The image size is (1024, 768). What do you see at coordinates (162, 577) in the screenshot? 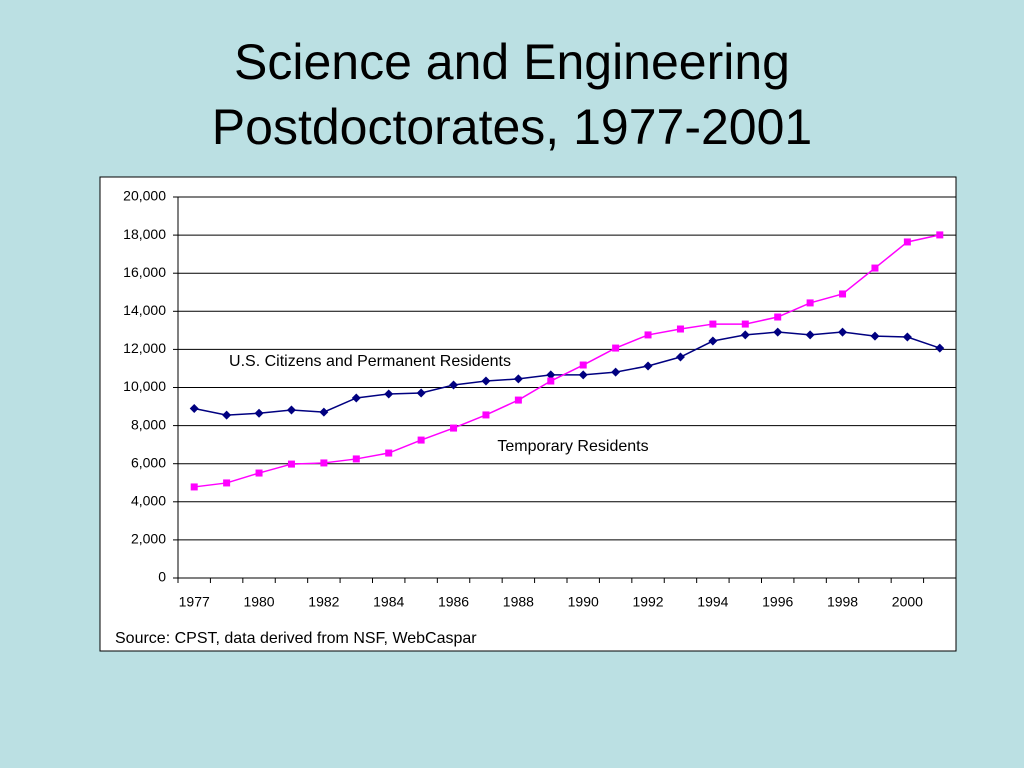
I see `y-tick-label: 0` at bounding box center [162, 577].